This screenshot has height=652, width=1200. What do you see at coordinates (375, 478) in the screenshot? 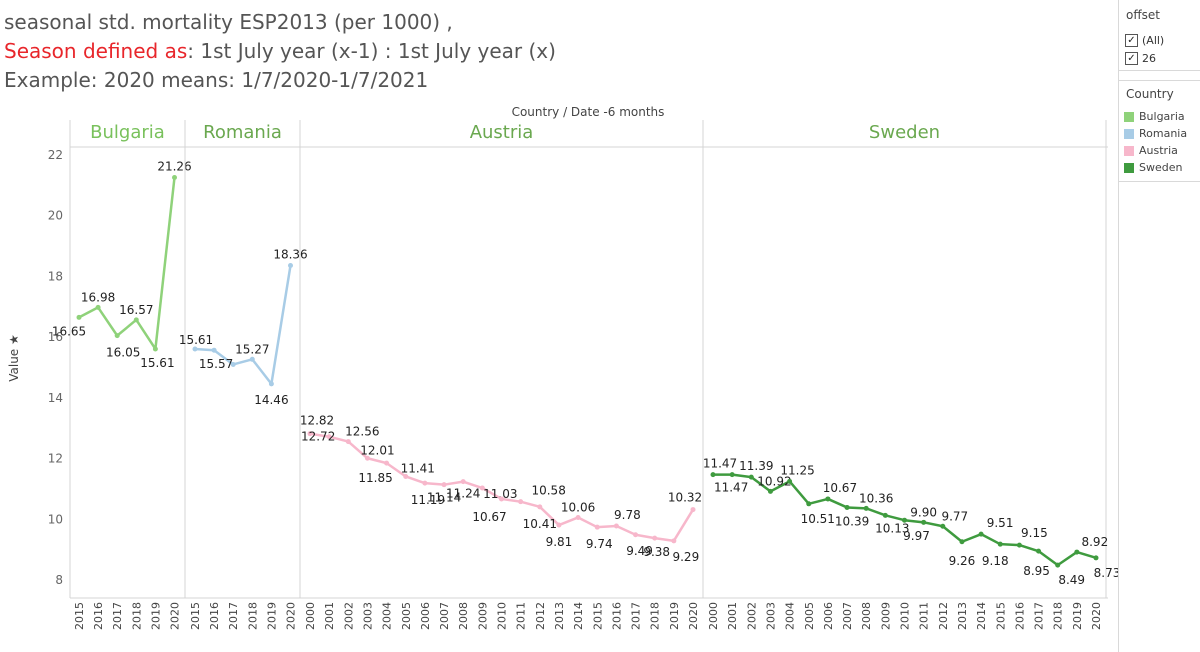
I see `data-label: 11.85` at bounding box center [375, 478].